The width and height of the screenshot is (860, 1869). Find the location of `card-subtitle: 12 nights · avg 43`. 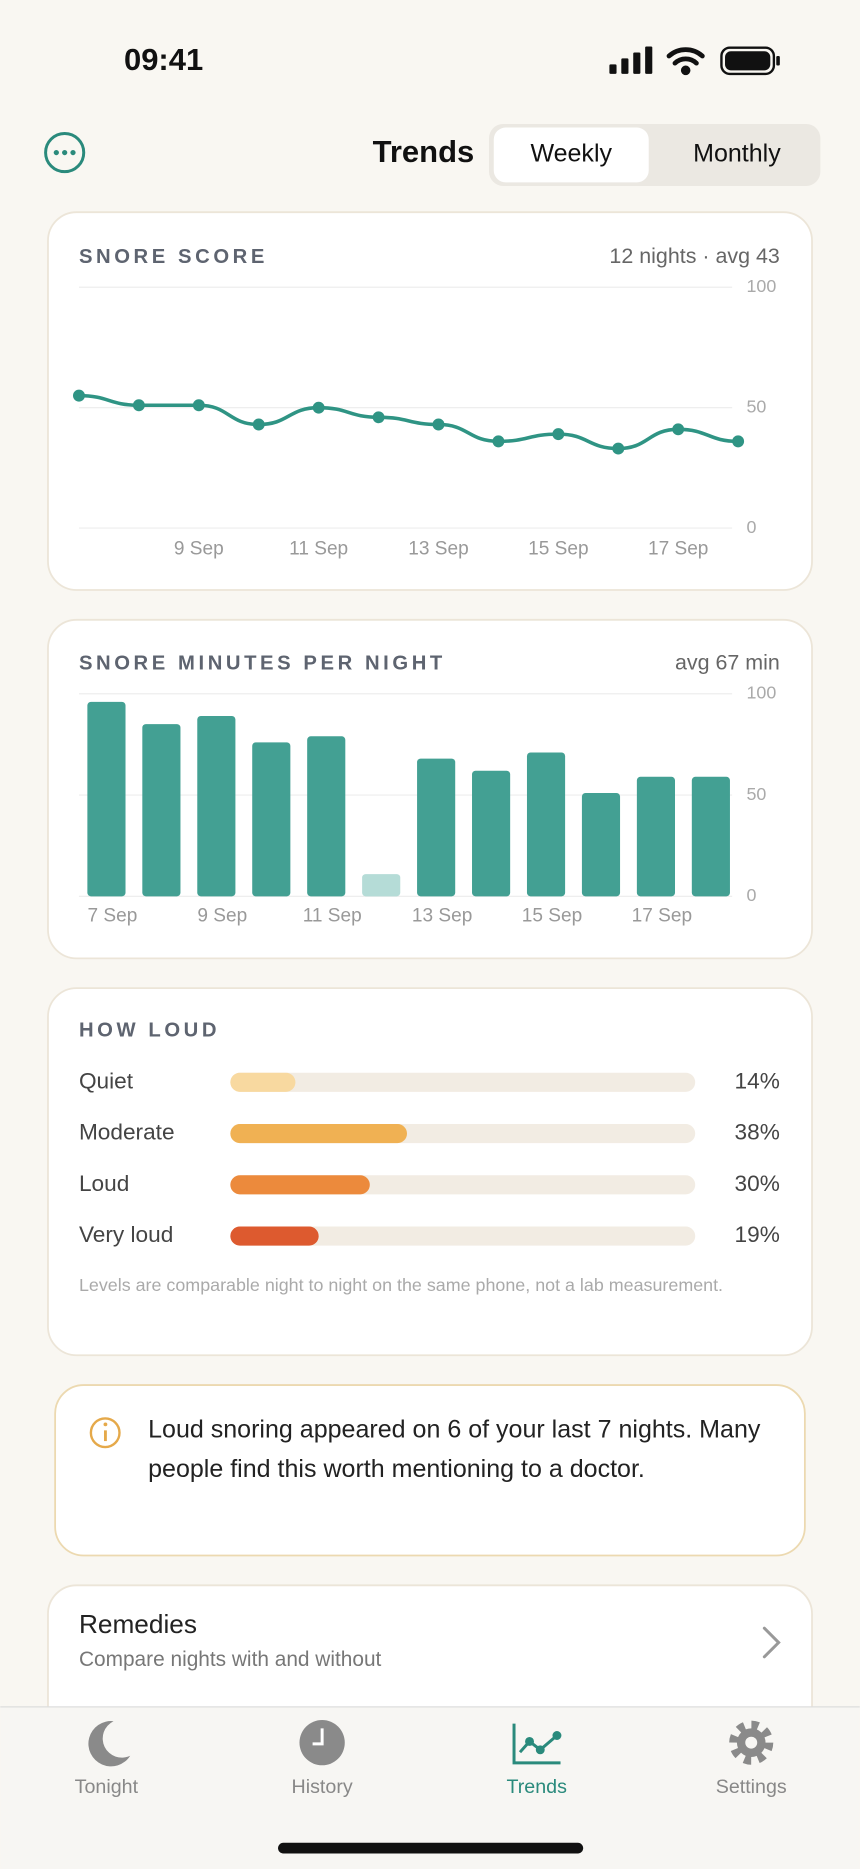

card-subtitle: 12 nights · avg 43 is located at coordinates (694, 256).